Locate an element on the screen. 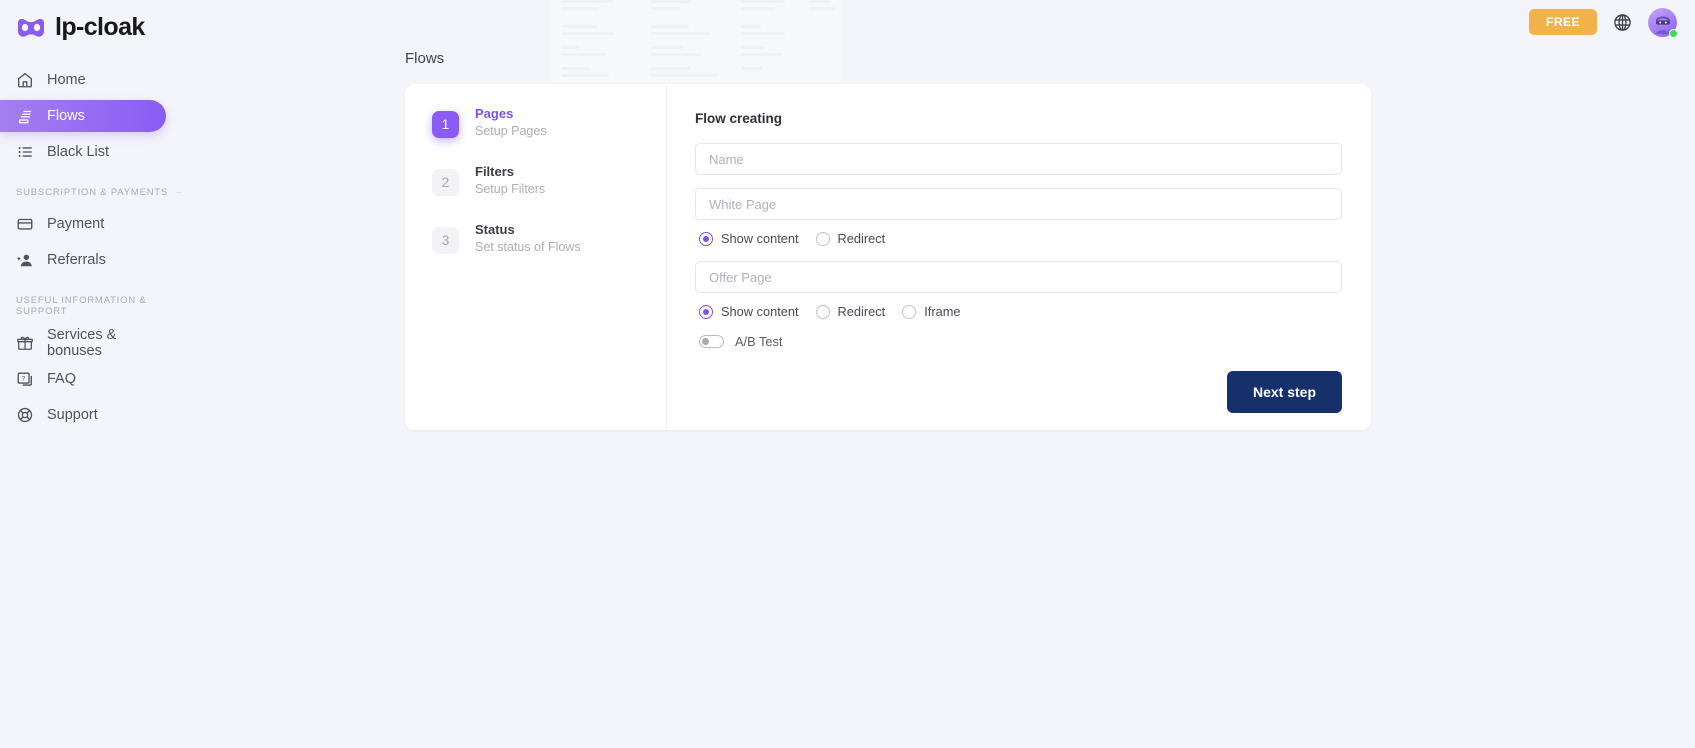 This screenshot has height=748, width=1695. divider is located at coordinates (179, 192).